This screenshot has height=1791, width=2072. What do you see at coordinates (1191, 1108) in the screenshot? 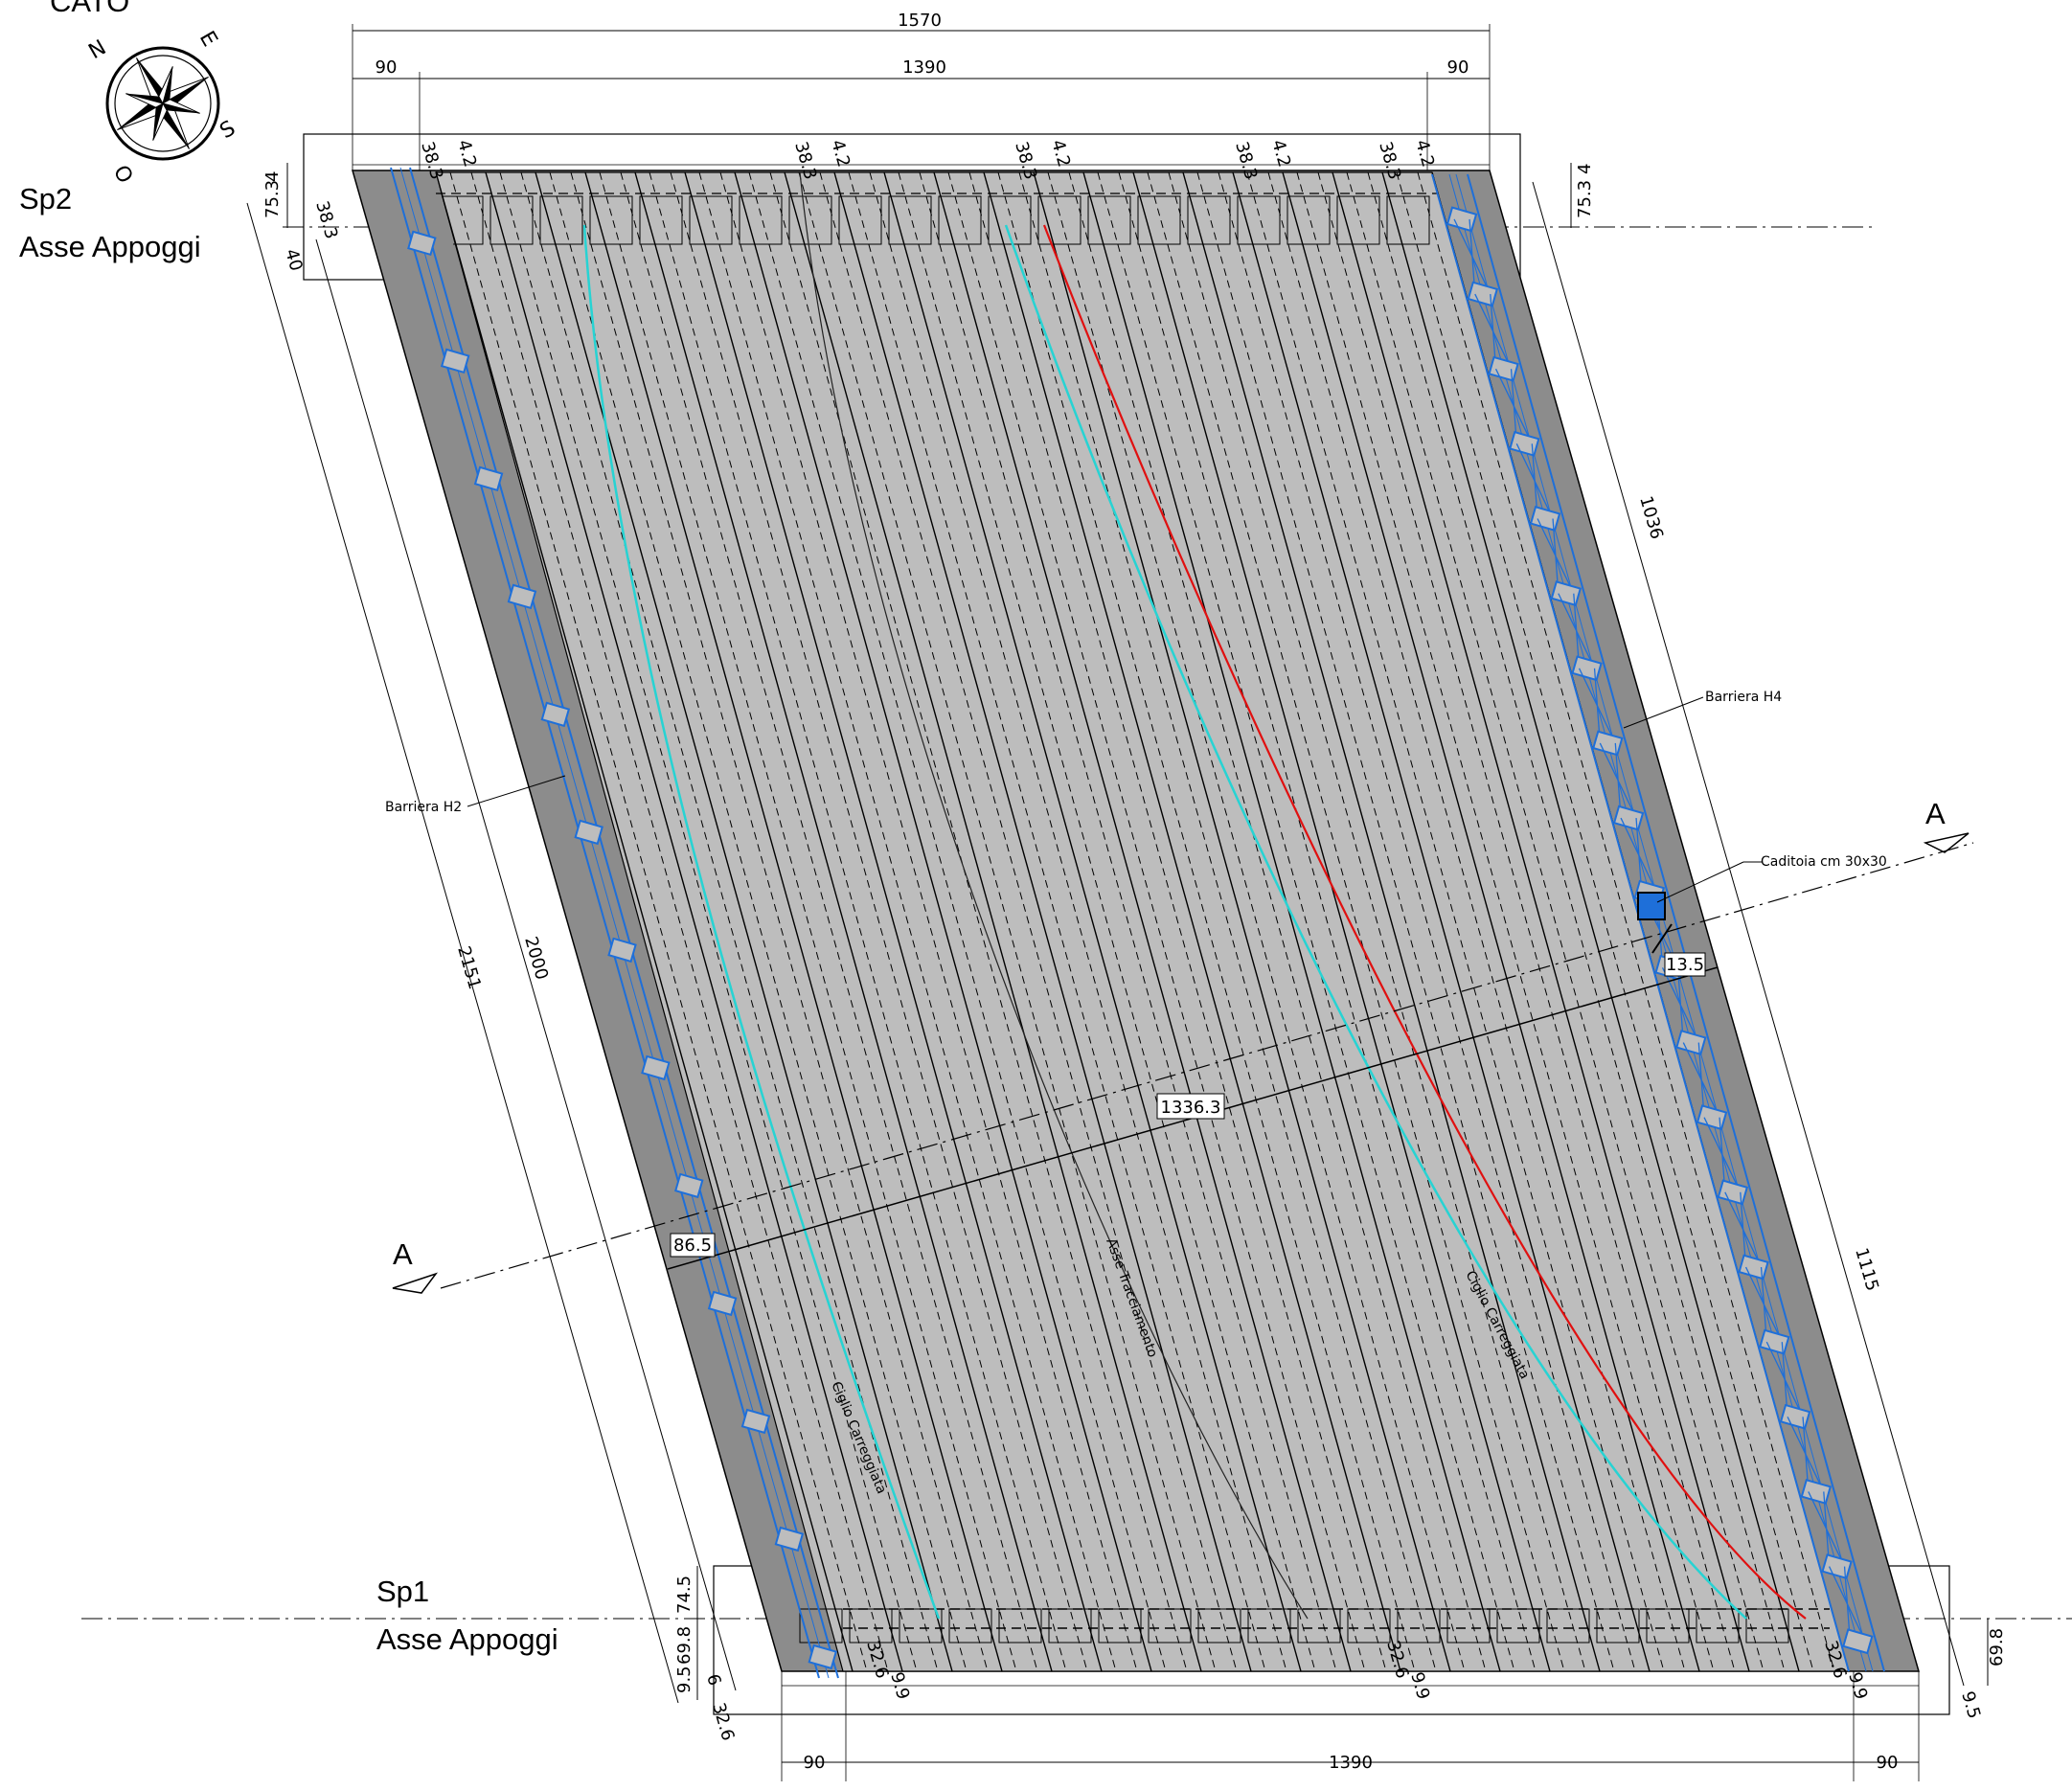
I see `dim-diagonal: 1336.3` at bounding box center [1191, 1108].